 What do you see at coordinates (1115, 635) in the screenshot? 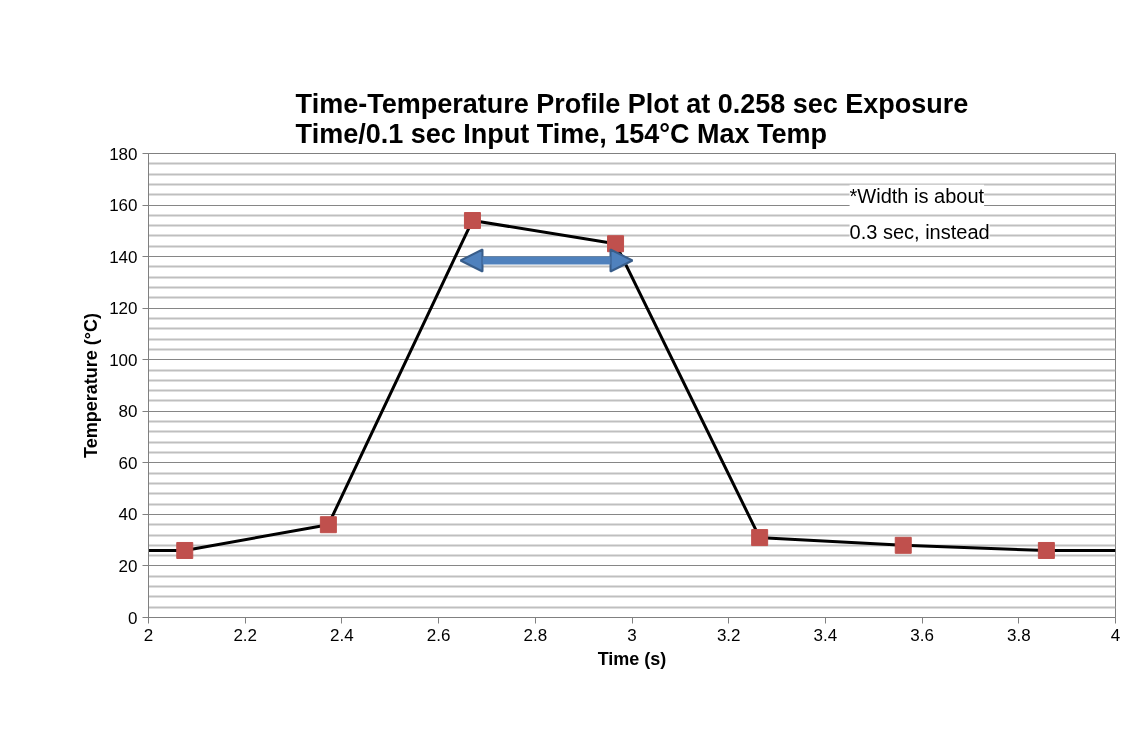
I see `x-tick-label: 4` at bounding box center [1115, 635].